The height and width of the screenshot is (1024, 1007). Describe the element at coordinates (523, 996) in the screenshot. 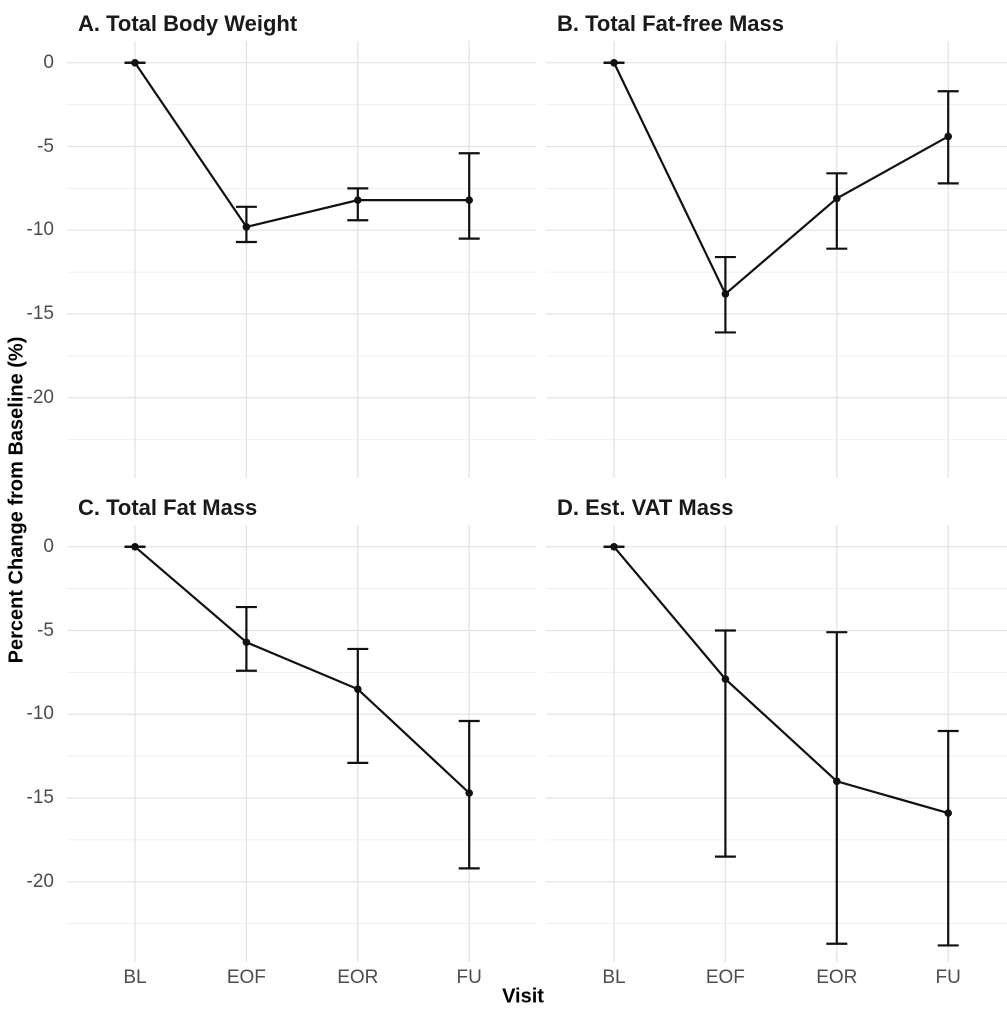

I see `x-axis-title: Visit` at that location.